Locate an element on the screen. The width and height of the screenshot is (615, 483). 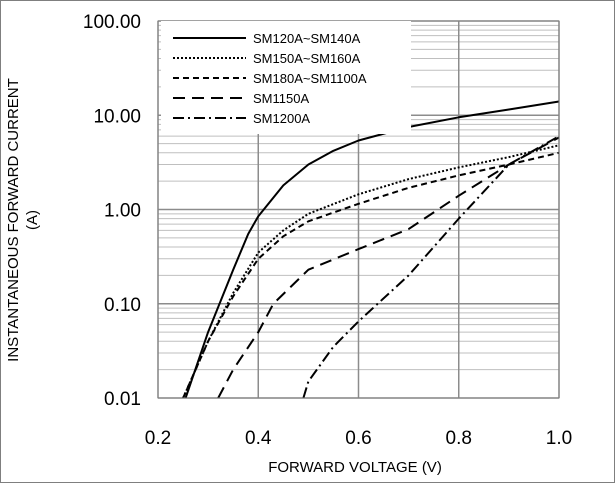
legend-background is located at coordinates (286, 77).